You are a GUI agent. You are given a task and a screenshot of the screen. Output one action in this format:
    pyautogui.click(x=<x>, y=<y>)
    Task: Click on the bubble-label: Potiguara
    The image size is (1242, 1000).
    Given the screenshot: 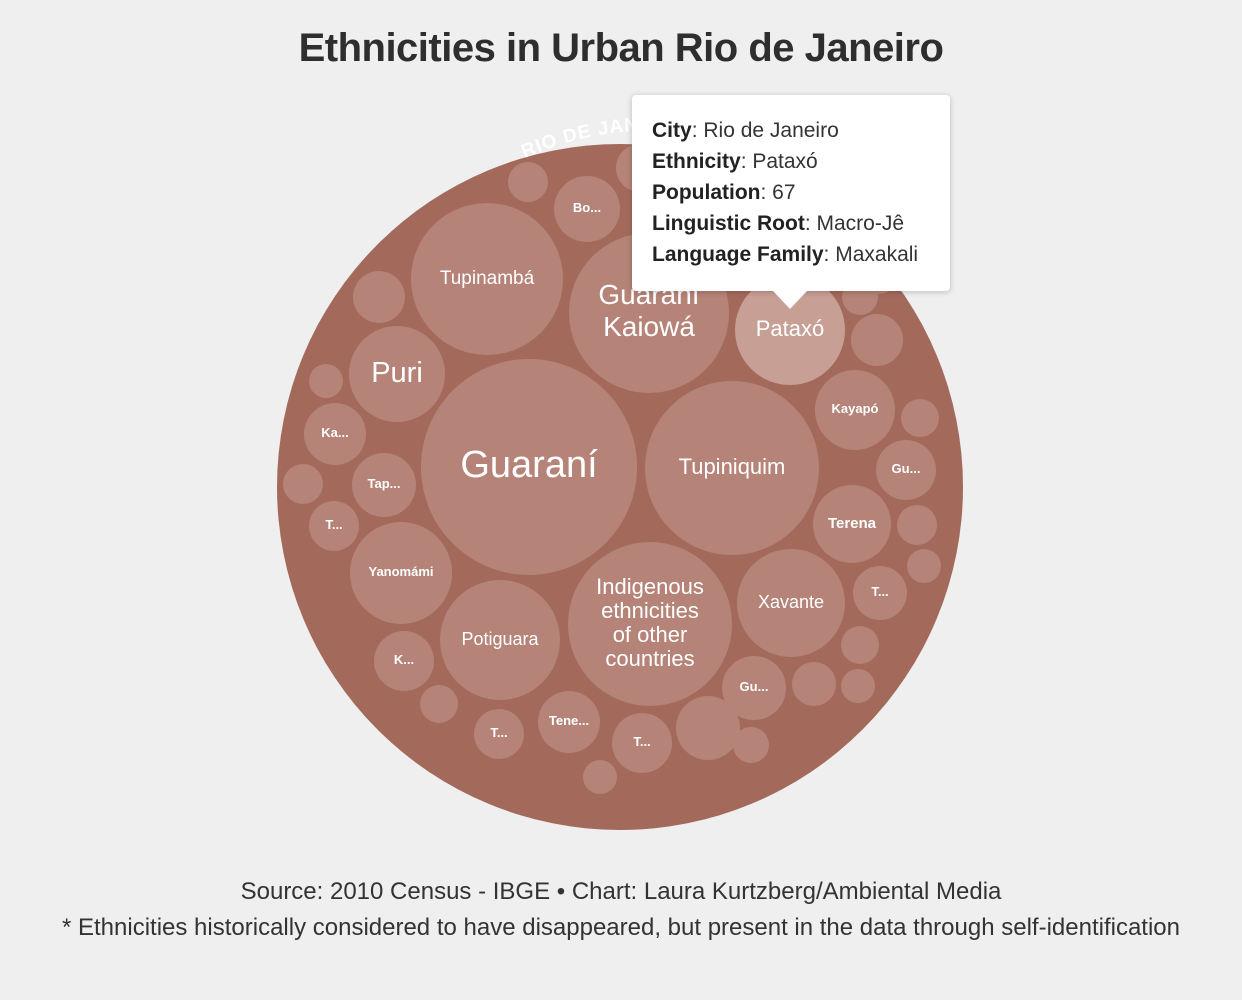 What is the action you would take?
    pyautogui.click(x=500, y=639)
    